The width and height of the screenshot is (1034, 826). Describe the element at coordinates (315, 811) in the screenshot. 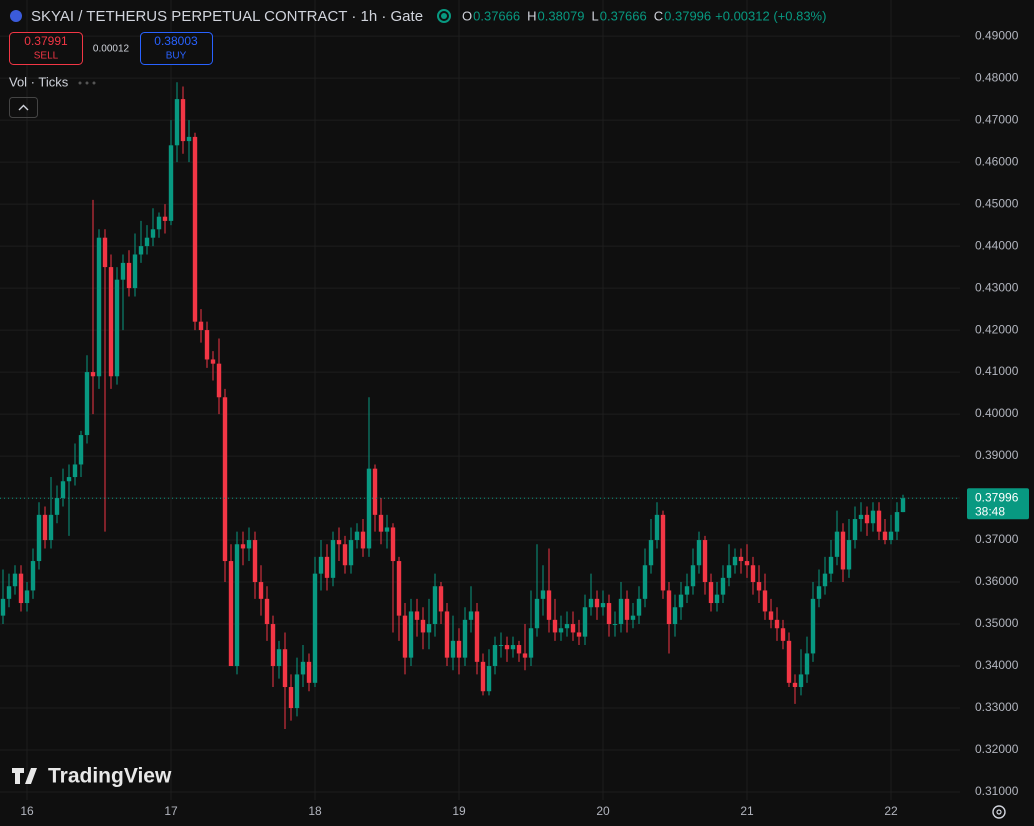

I see `x-tick-label: 18` at that location.